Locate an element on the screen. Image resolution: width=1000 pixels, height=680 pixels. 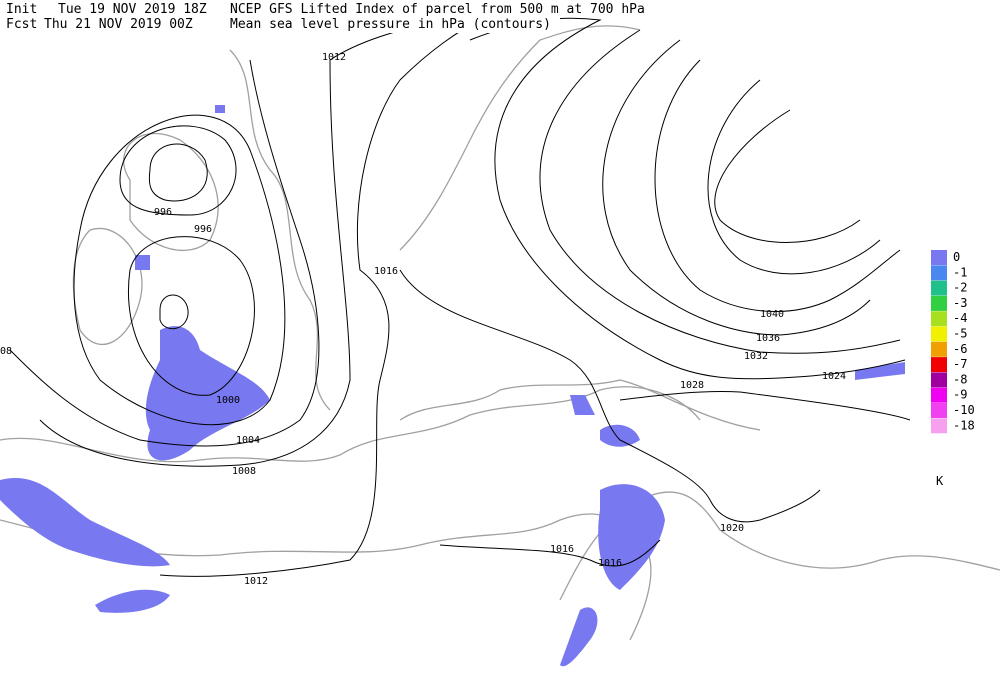
legend-label: 0 is located at coordinates (956, 257).